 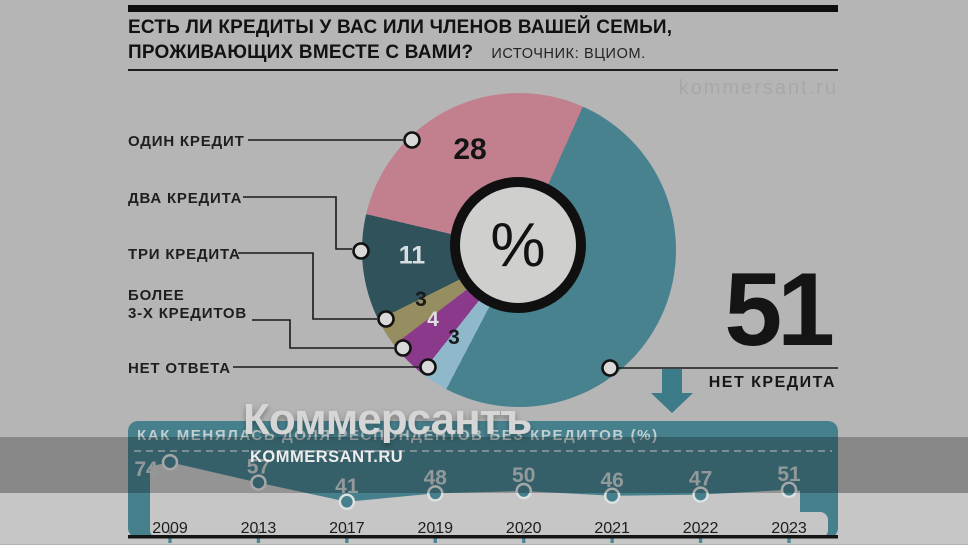 I want to click on header-top-bar, so click(x=483, y=8).